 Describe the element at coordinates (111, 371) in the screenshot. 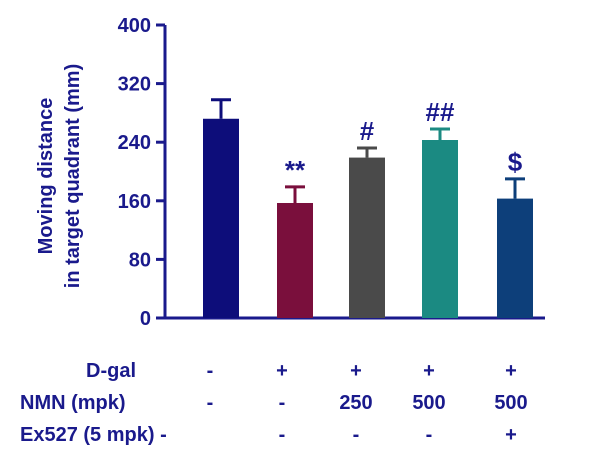

I see `treatment-row-label: D-gal` at that location.